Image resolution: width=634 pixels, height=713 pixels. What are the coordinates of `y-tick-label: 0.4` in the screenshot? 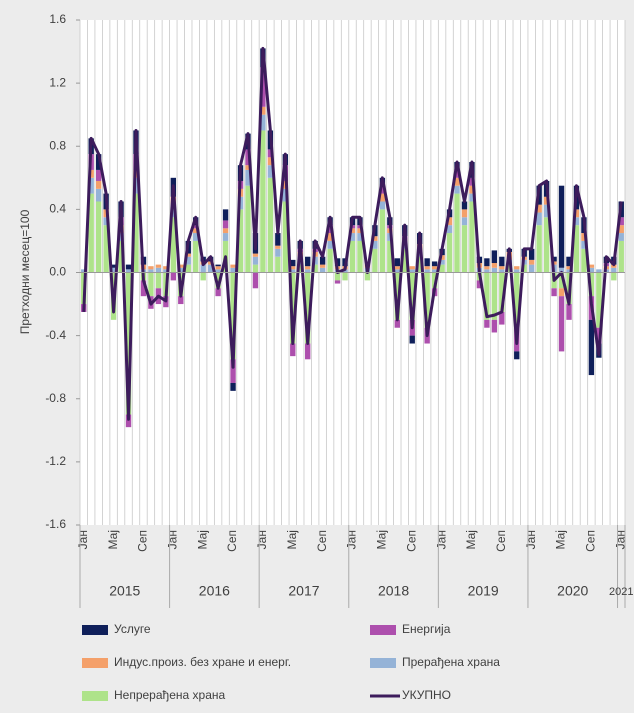 It's located at (57, 209).